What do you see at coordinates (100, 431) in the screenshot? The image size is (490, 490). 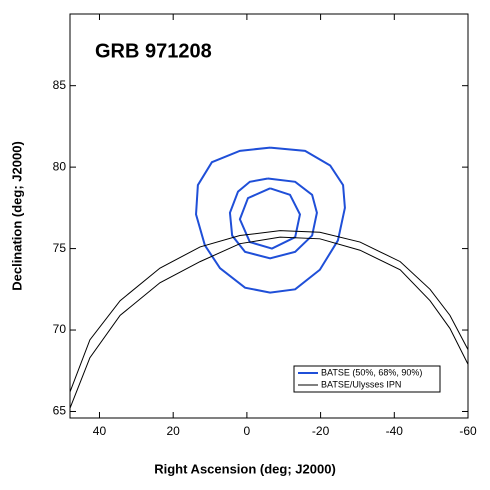 I see `x-tick-label: 40` at bounding box center [100, 431].